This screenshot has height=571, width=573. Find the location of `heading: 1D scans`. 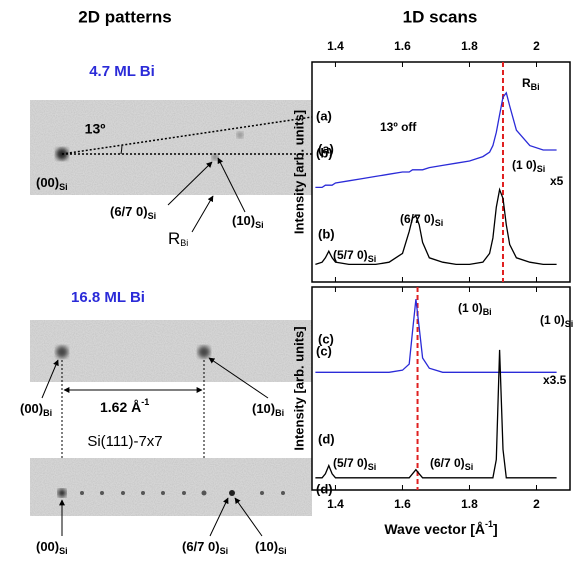

heading: 1D scans is located at coordinates (440, 16).